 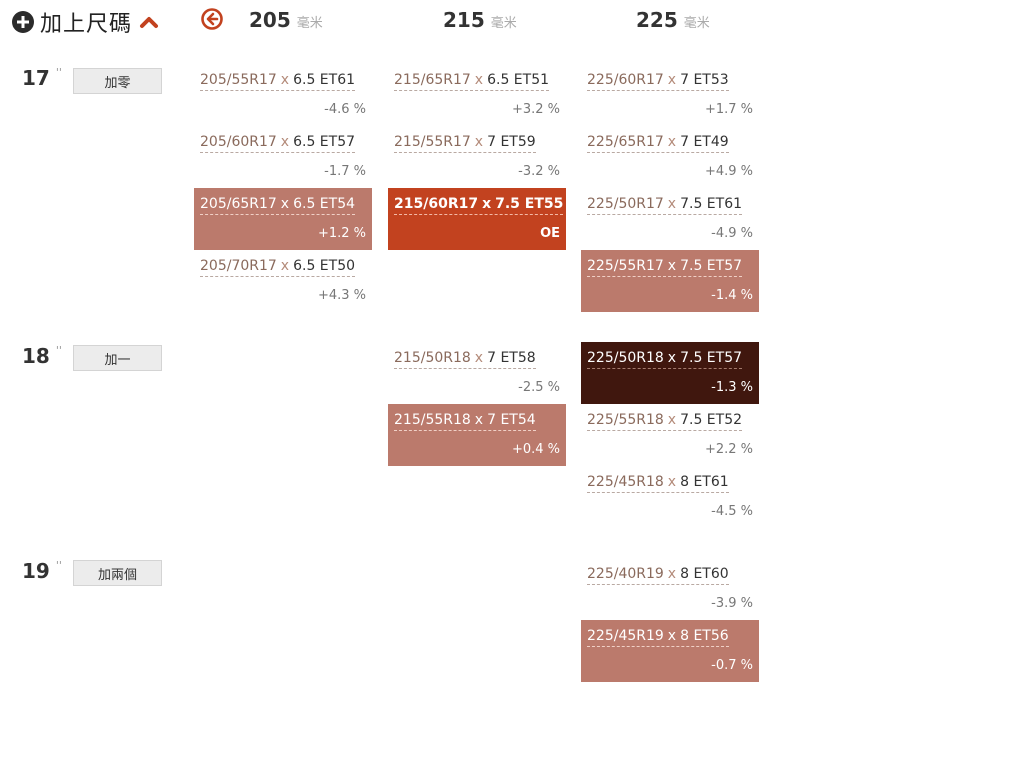 I want to click on size-option: 225/65R17 x 7 ET49 +4.9 %, so click(x=670, y=157).